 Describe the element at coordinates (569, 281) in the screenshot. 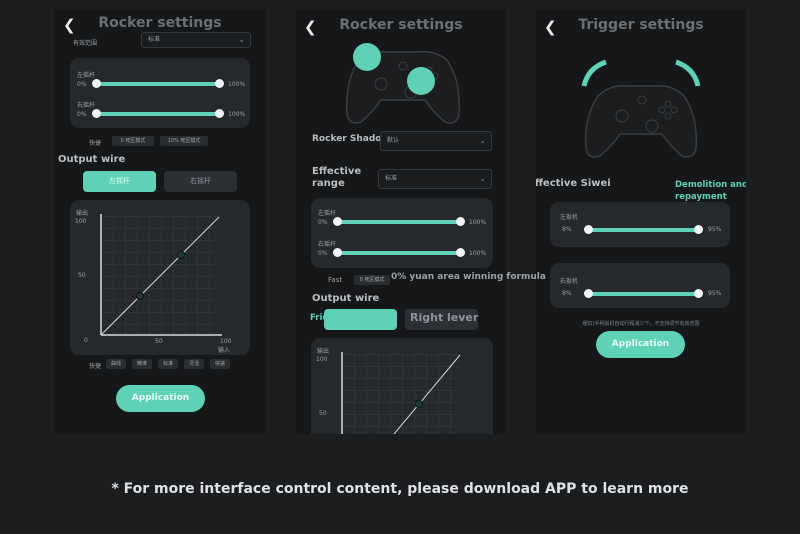

I see `slider-label: 右扳机` at that location.